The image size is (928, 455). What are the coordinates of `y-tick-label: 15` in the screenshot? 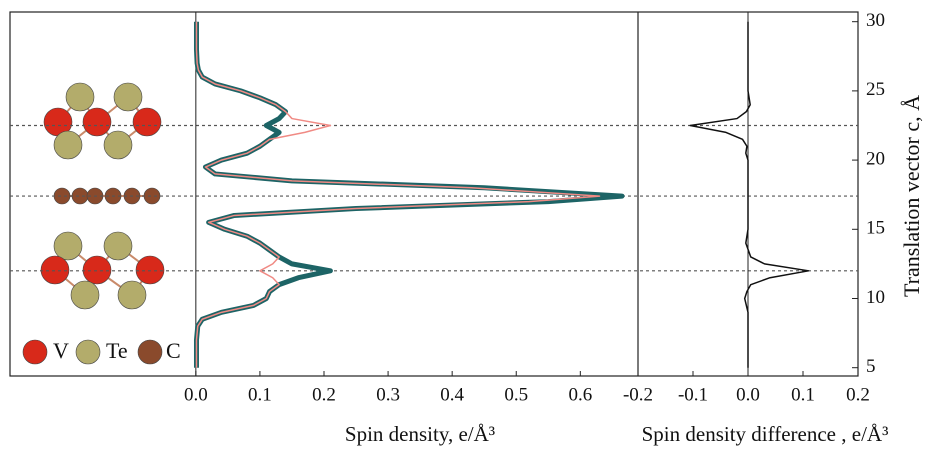 It's located at (875, 228).